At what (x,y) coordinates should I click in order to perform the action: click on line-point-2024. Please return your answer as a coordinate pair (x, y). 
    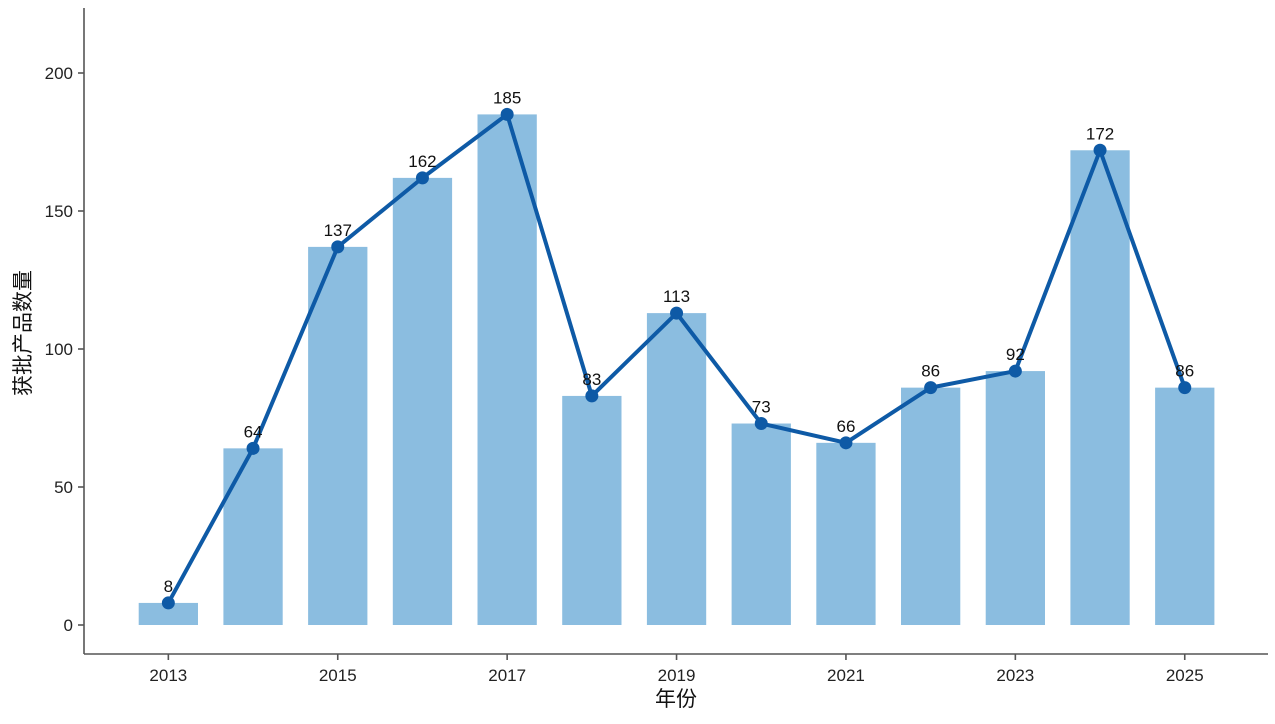
    Looking at the image, I should click on (1100, 150).